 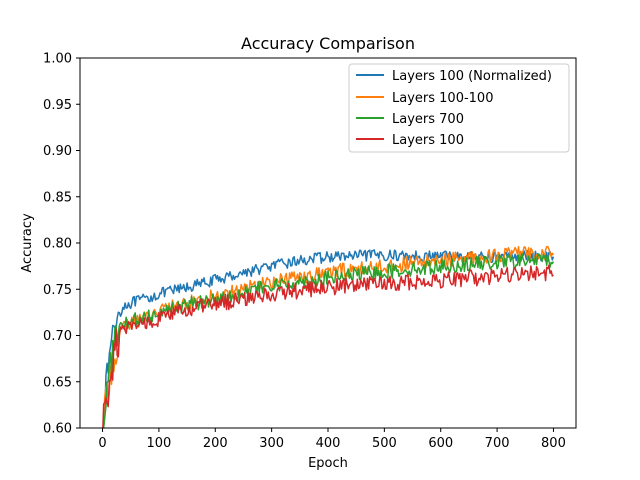 What do you see at coordinates (57, 197) in the screenshot?
I see `y-tick-label: 0.85` at bounding box center [57, 197].